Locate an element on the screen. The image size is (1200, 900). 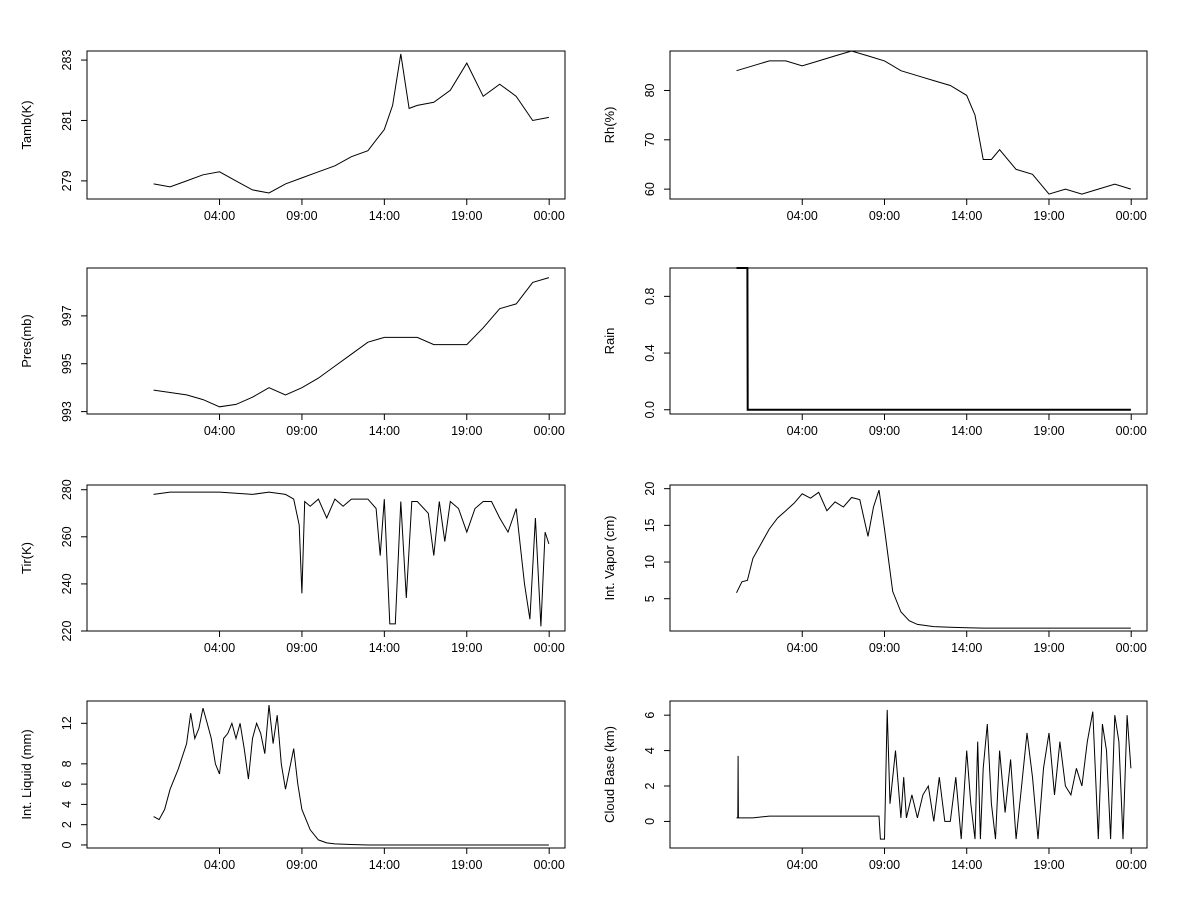
y-tick-label: 0.4 is located at coordinates (650, 352).